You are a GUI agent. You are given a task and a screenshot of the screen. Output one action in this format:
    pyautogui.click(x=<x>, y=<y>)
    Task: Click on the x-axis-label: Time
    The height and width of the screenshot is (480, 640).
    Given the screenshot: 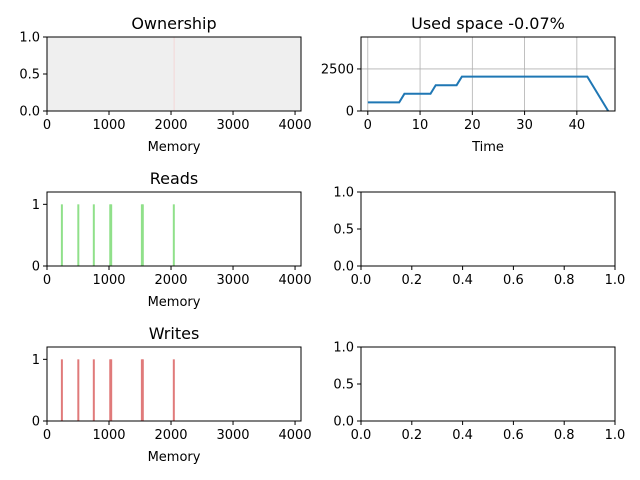 What is the action you would take?
    pyautogui.click(x=487, y=147)
    